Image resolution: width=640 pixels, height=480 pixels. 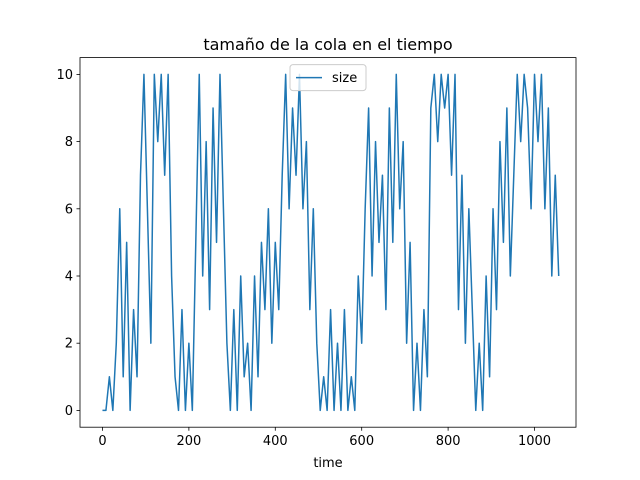 I want to click on x-tick-label: 800, so click(x=448, y=441).